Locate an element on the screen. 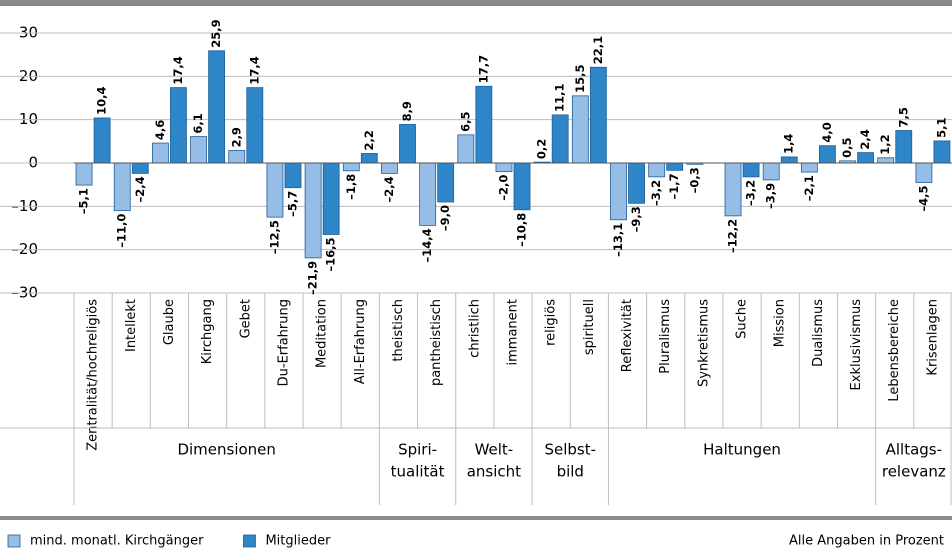 Image resolution: width=952 pixels, height=559 pixels. value-label: 2,9 is located at coordinates (236, 137).